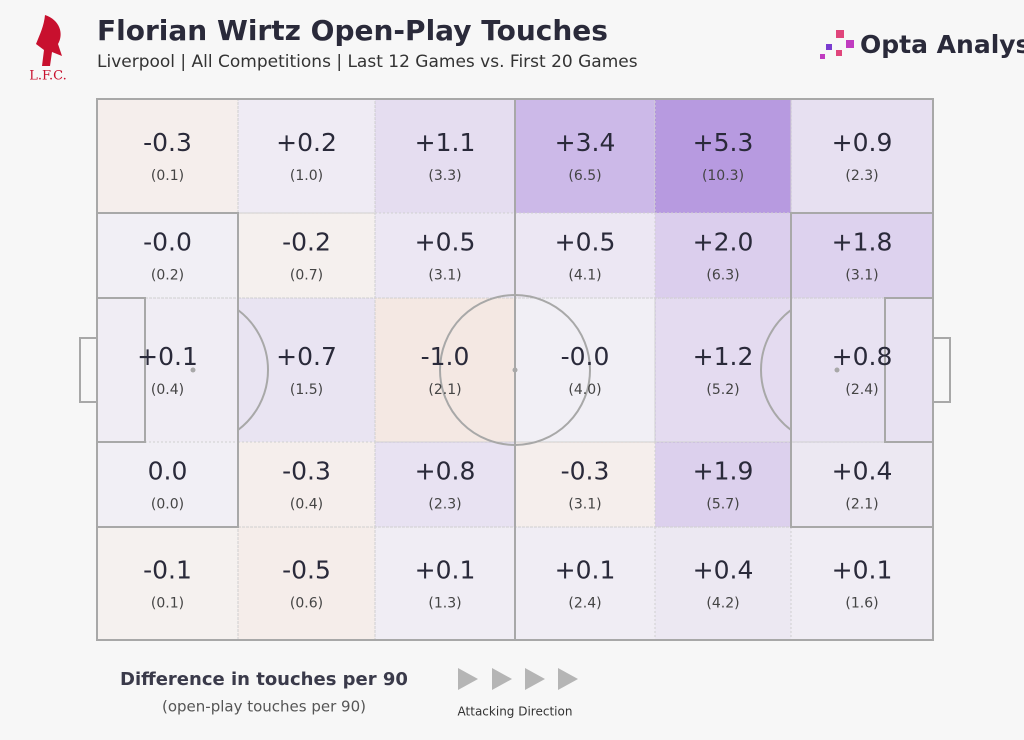  Describe the element at coordinates (167, 570) in the screenshot. I see `difference-label: -0.1` at that location.